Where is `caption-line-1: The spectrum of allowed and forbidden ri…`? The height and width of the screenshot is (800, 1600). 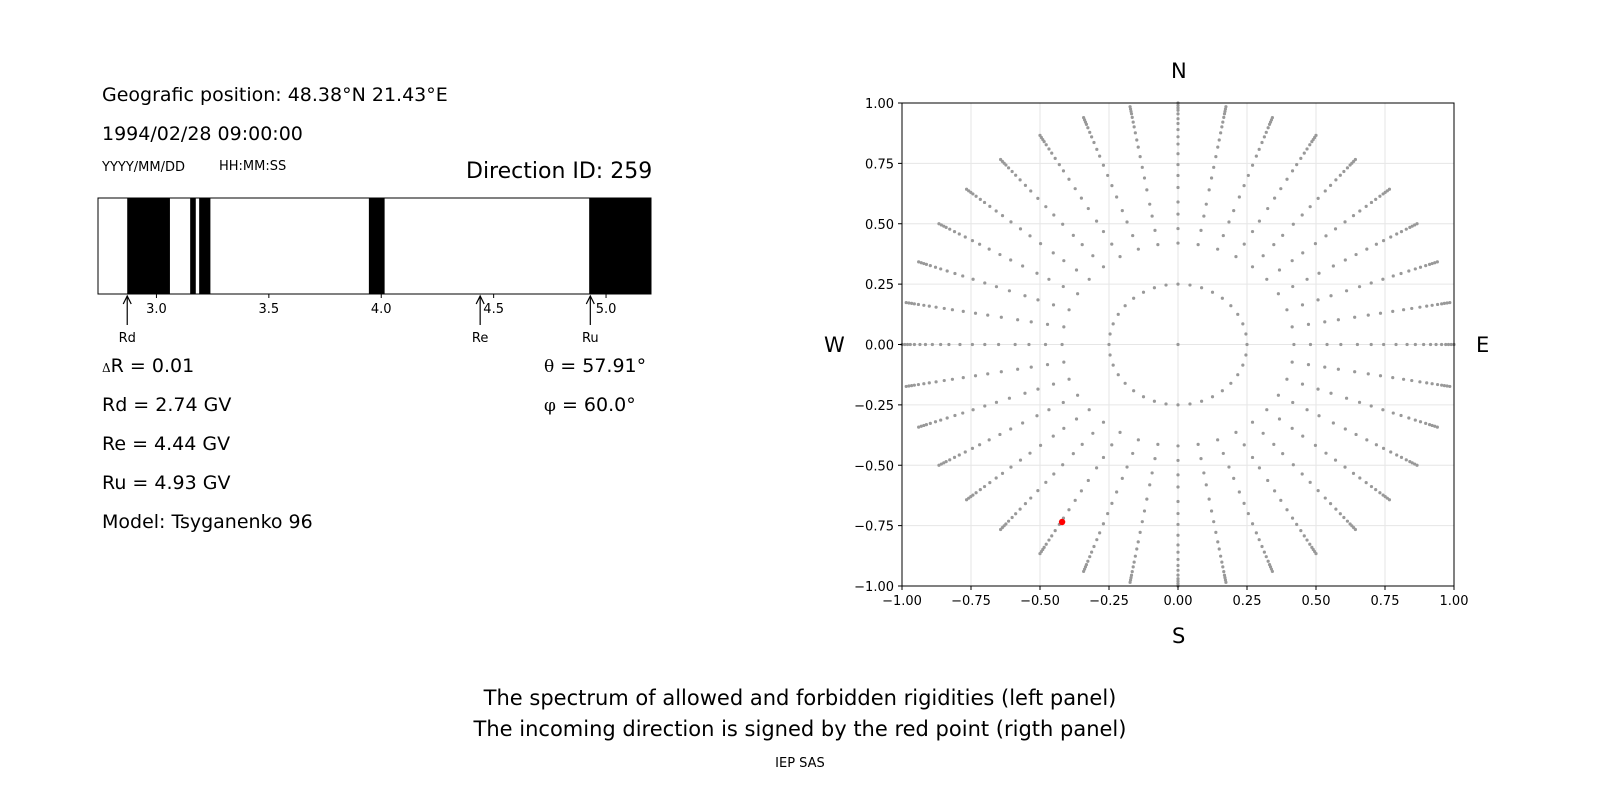
caption-line-1: The spectrum of allowed and forbidden ri… is located at coordinates (800, 698).